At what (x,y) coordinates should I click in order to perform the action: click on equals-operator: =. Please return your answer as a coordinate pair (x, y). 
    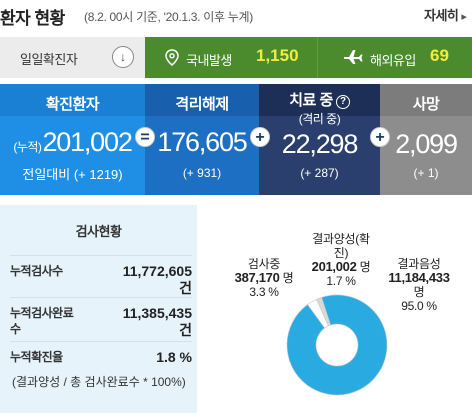
    Looking at the image, I should click on (145, 137).